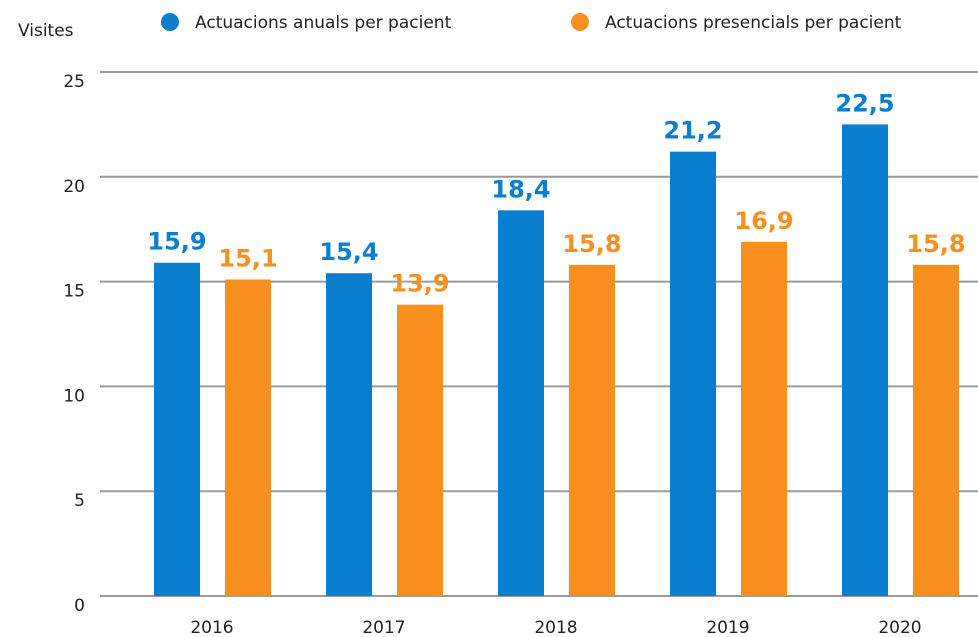  I want to click on value-label: 22,5, so click(864, 103).